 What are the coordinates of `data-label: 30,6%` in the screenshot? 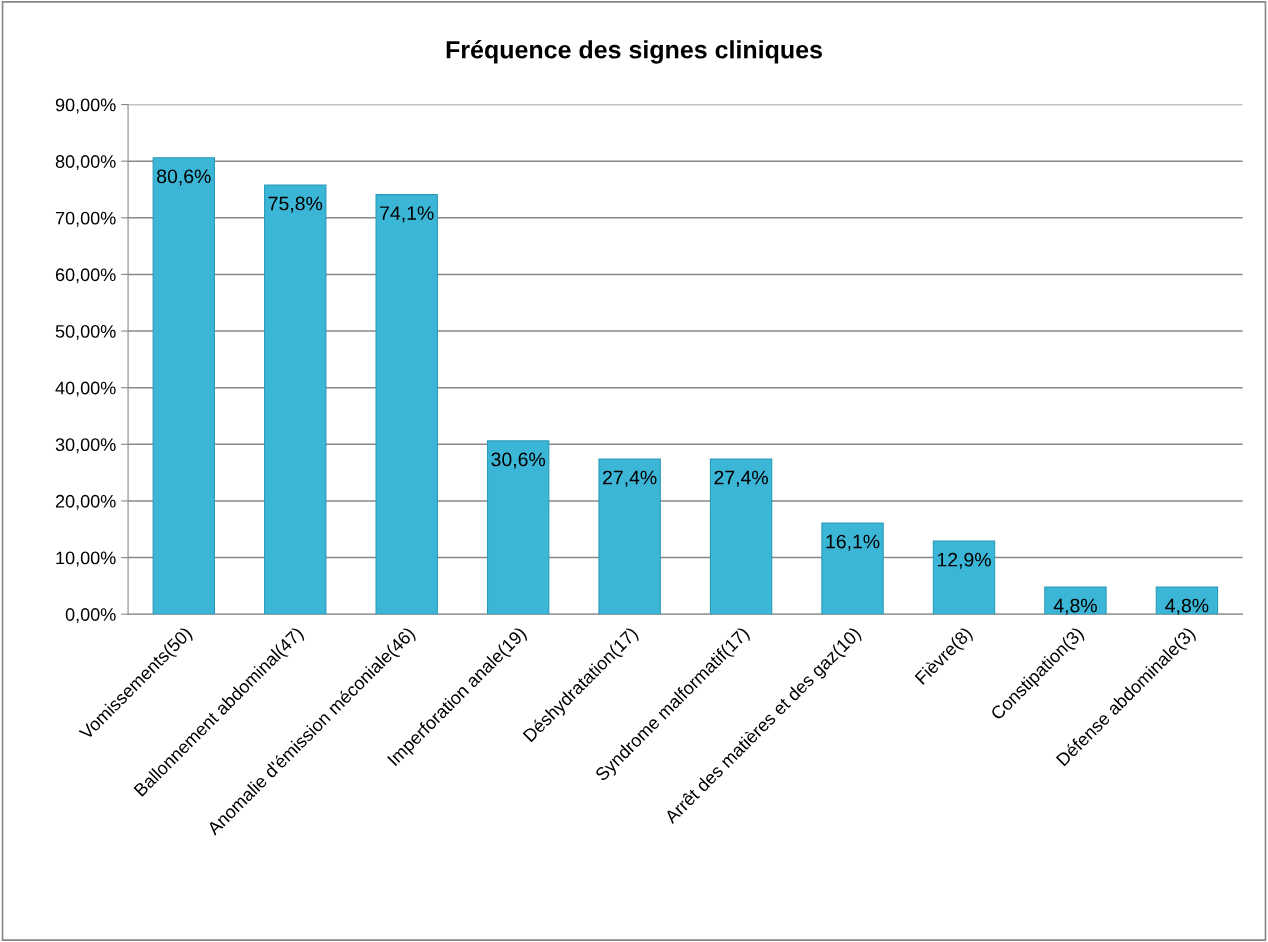 It's located at (518, 460).